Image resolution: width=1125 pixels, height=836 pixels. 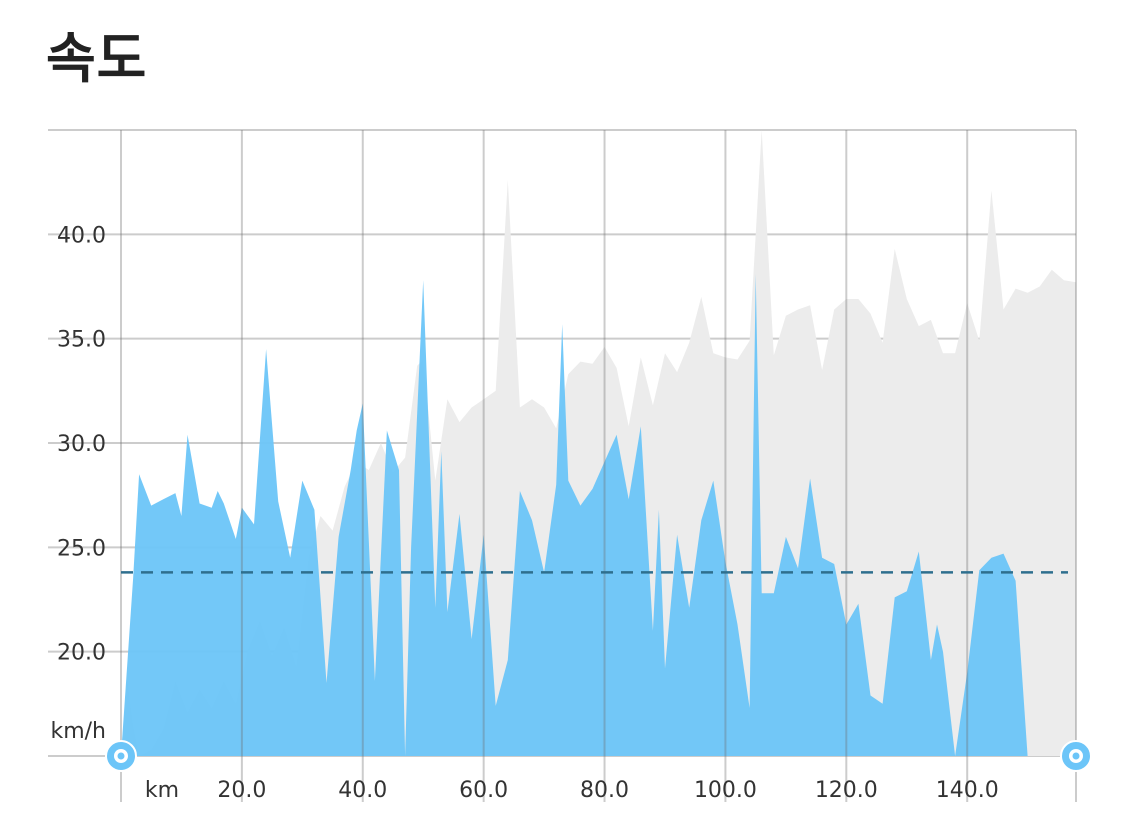 I want to click on range-handle-start, so click(x=121, y=756).